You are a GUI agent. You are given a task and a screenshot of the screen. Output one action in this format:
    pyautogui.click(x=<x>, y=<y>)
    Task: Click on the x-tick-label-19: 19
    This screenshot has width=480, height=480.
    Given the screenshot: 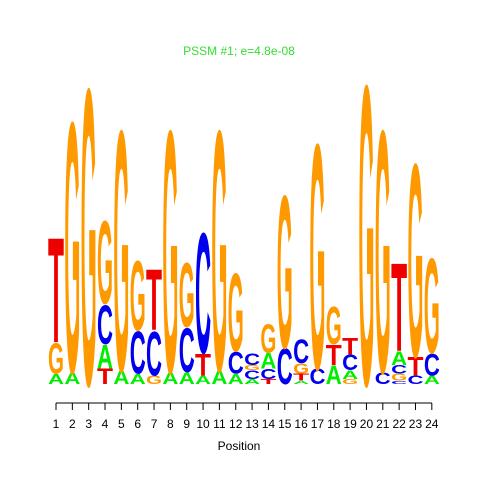 What is the action you would take?
    pyautogui.click(x=350, y=424)
    